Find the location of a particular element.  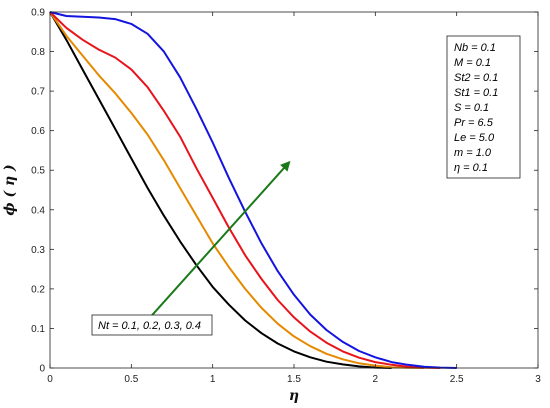

x-tick-label: 1 is located at coordinates (213, 379).